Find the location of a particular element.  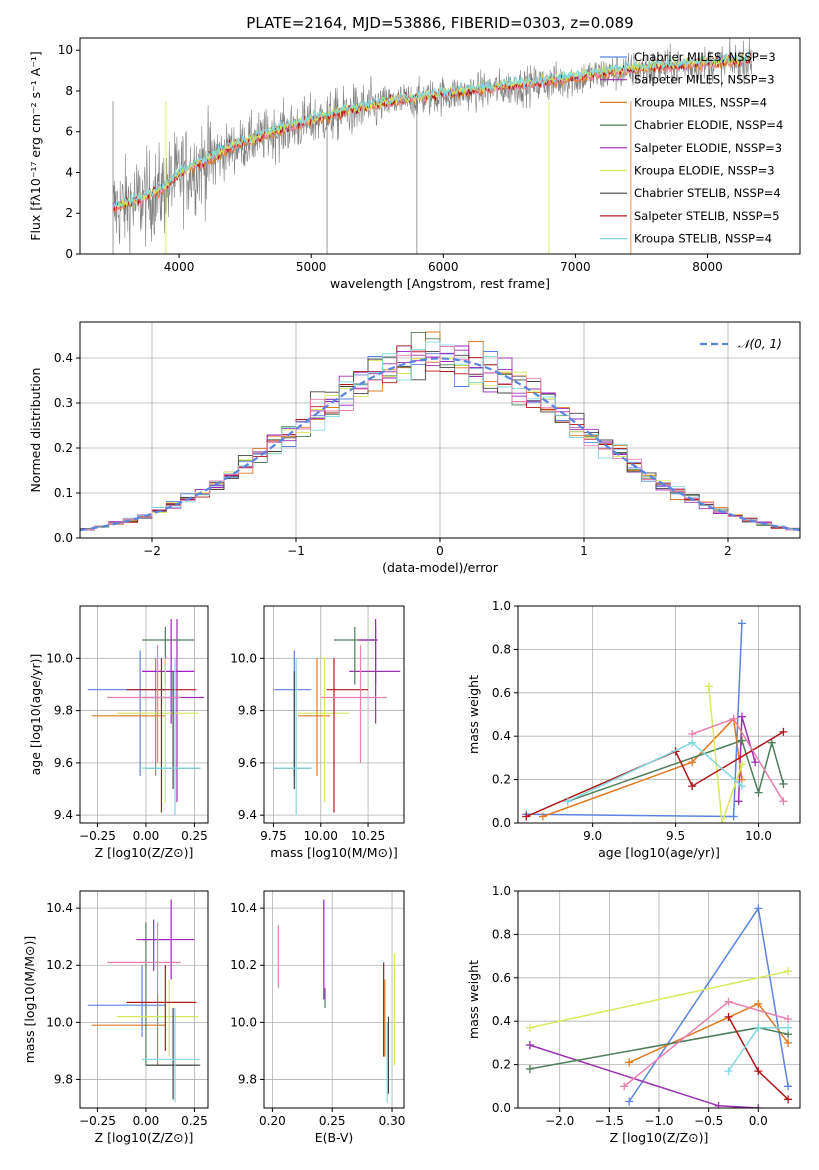

x-tick-label: 9.5 is located at coordinates (675, 836).